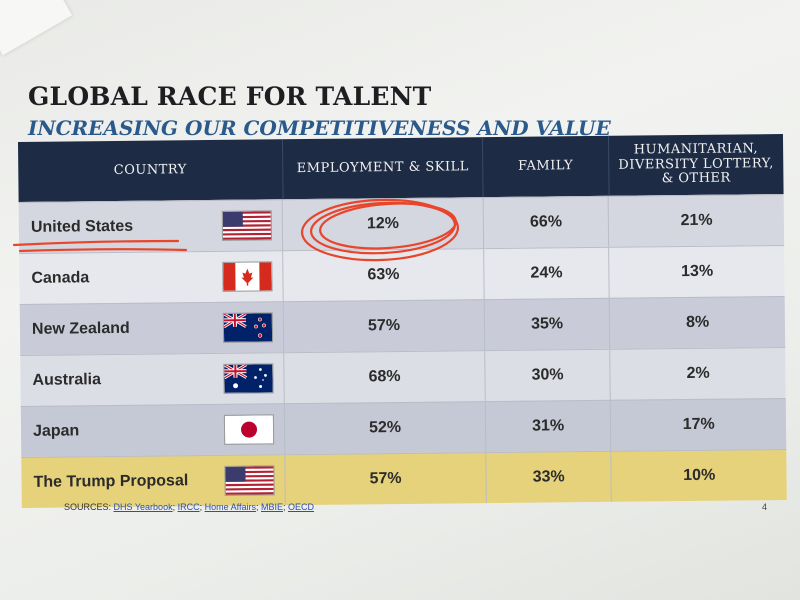 This screenshot has width=800, height=600. Describe the element at coordinates (248, 327) in the screenshot. I see `new-zealand-flag-icon` at that location.